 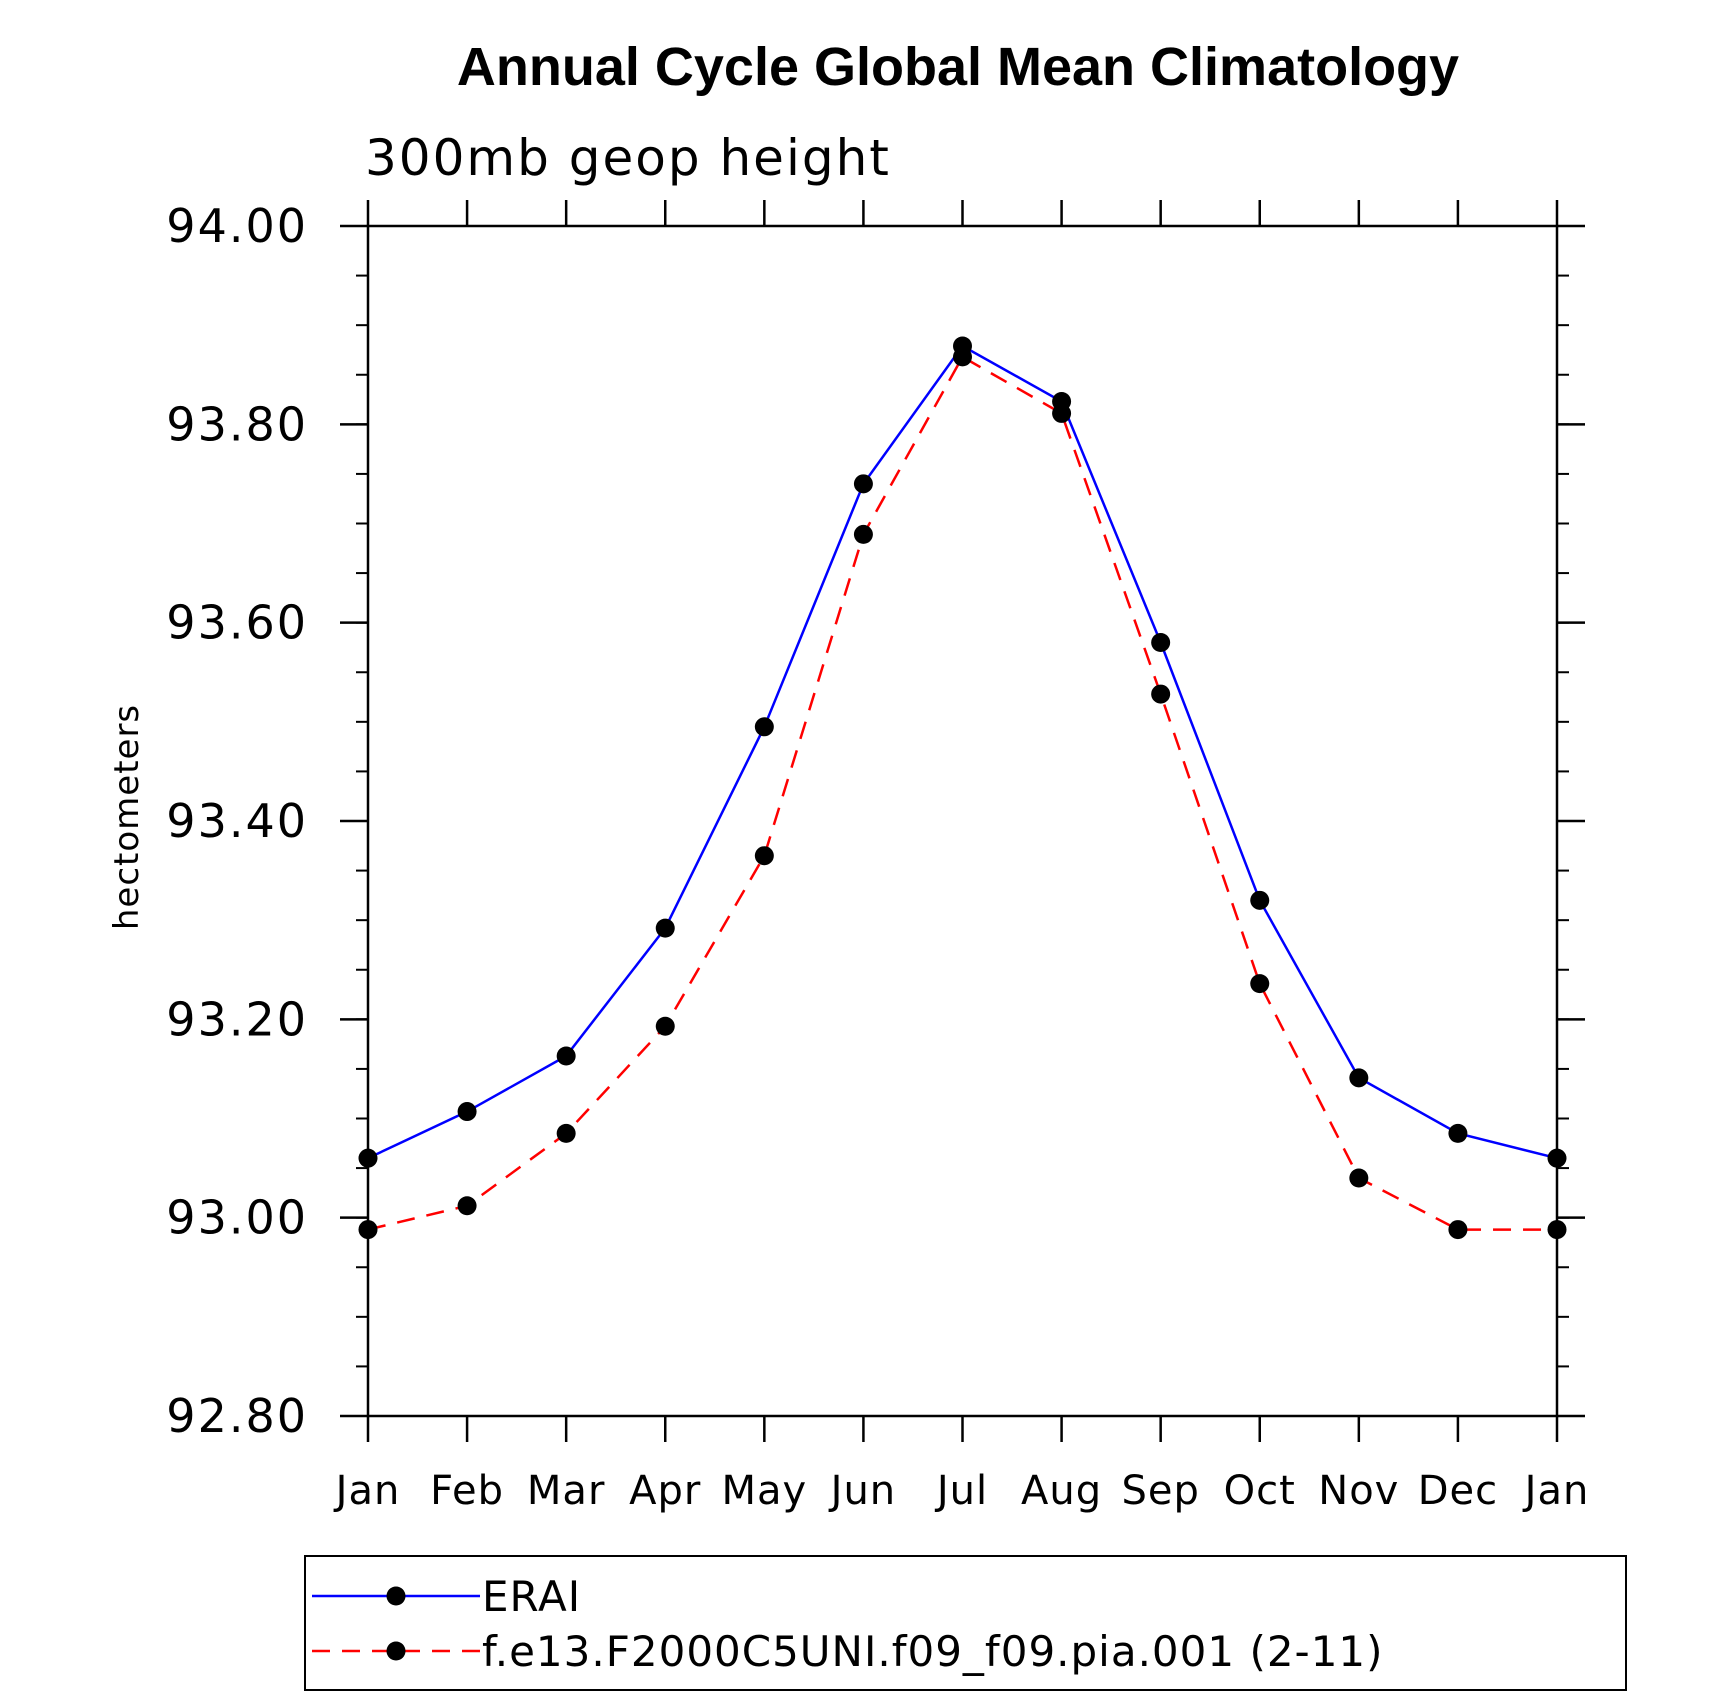 I want to click on x-tick-label: Nov, so click(x=1358, y=1491).